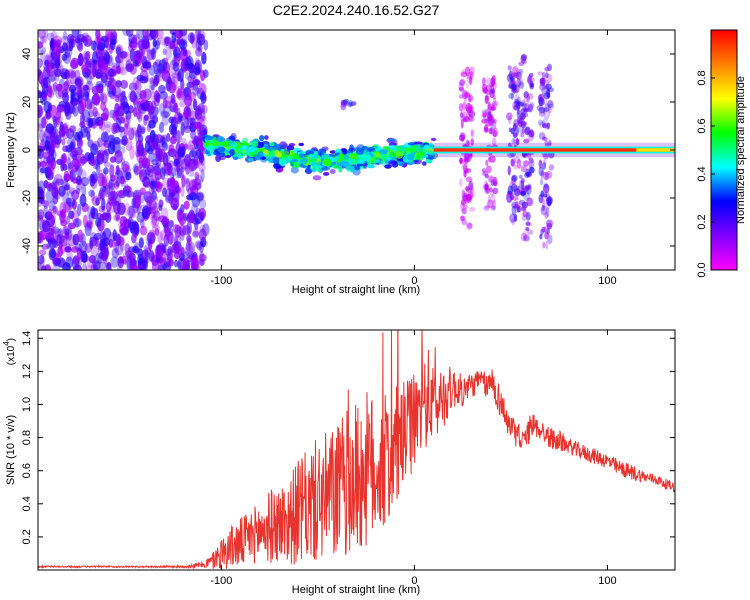  Describe the element at coordinates (702, 221) in the screenshot. I see `colorbar-tick-label: 0.2` at that location.